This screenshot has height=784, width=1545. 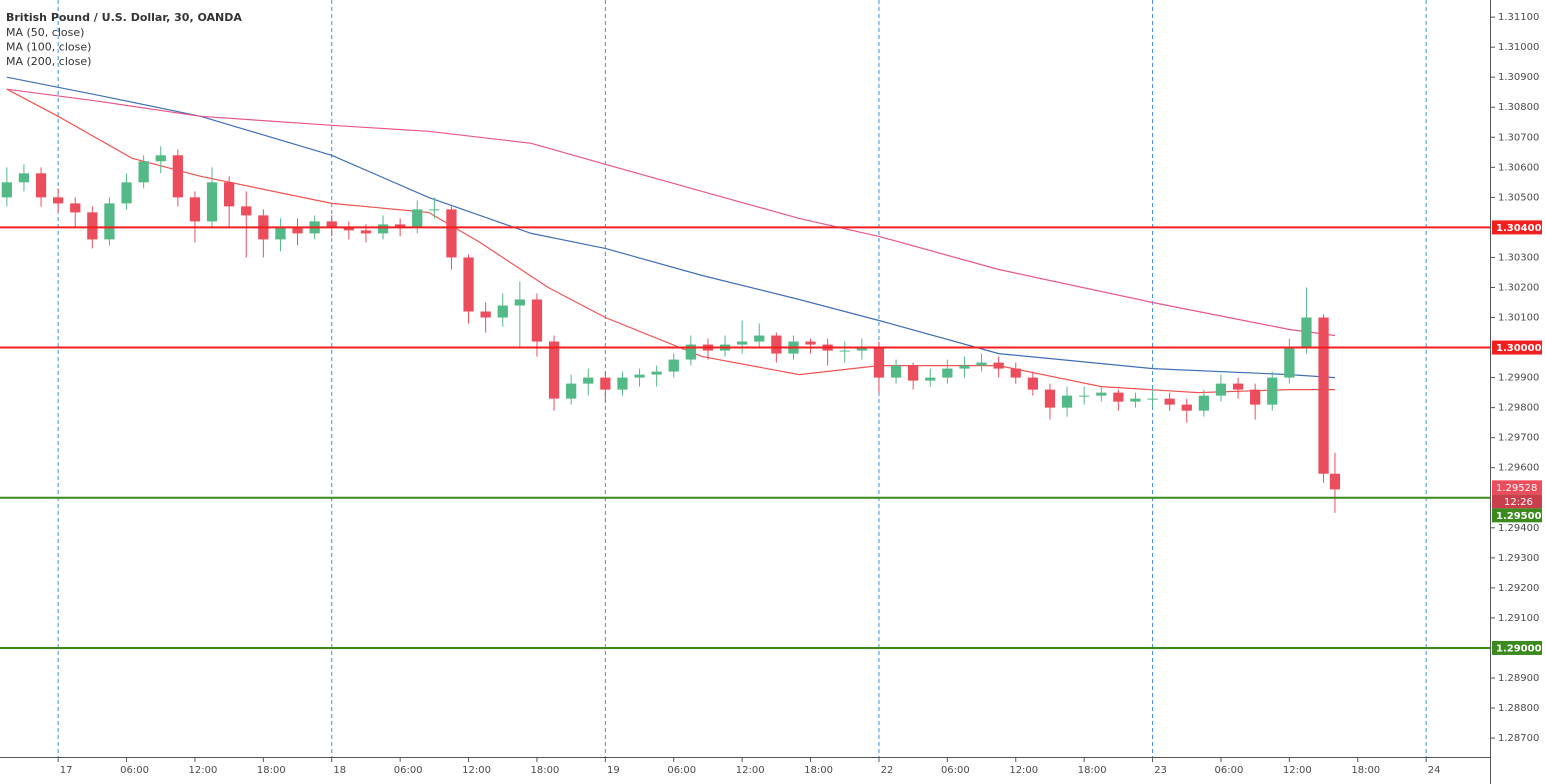 I want to click on y-tick-label: 1.29900, so click(x=1518, y=378).